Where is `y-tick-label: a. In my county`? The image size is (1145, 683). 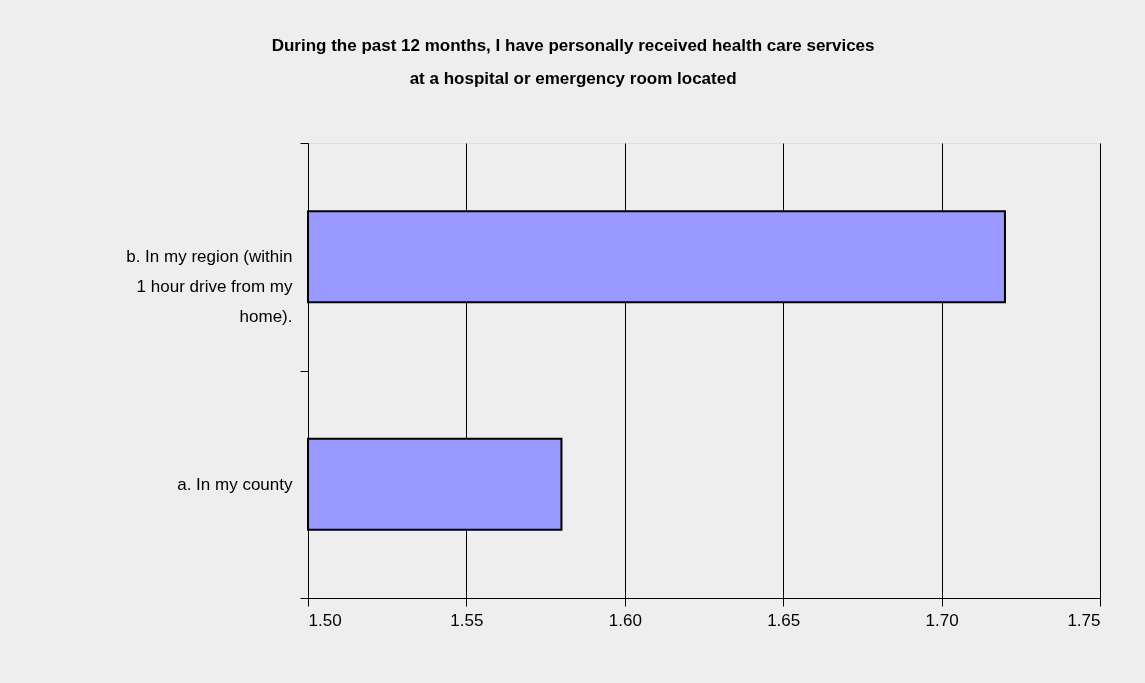
y-tick-label: a. In my county is located at coordinates (235, 484).